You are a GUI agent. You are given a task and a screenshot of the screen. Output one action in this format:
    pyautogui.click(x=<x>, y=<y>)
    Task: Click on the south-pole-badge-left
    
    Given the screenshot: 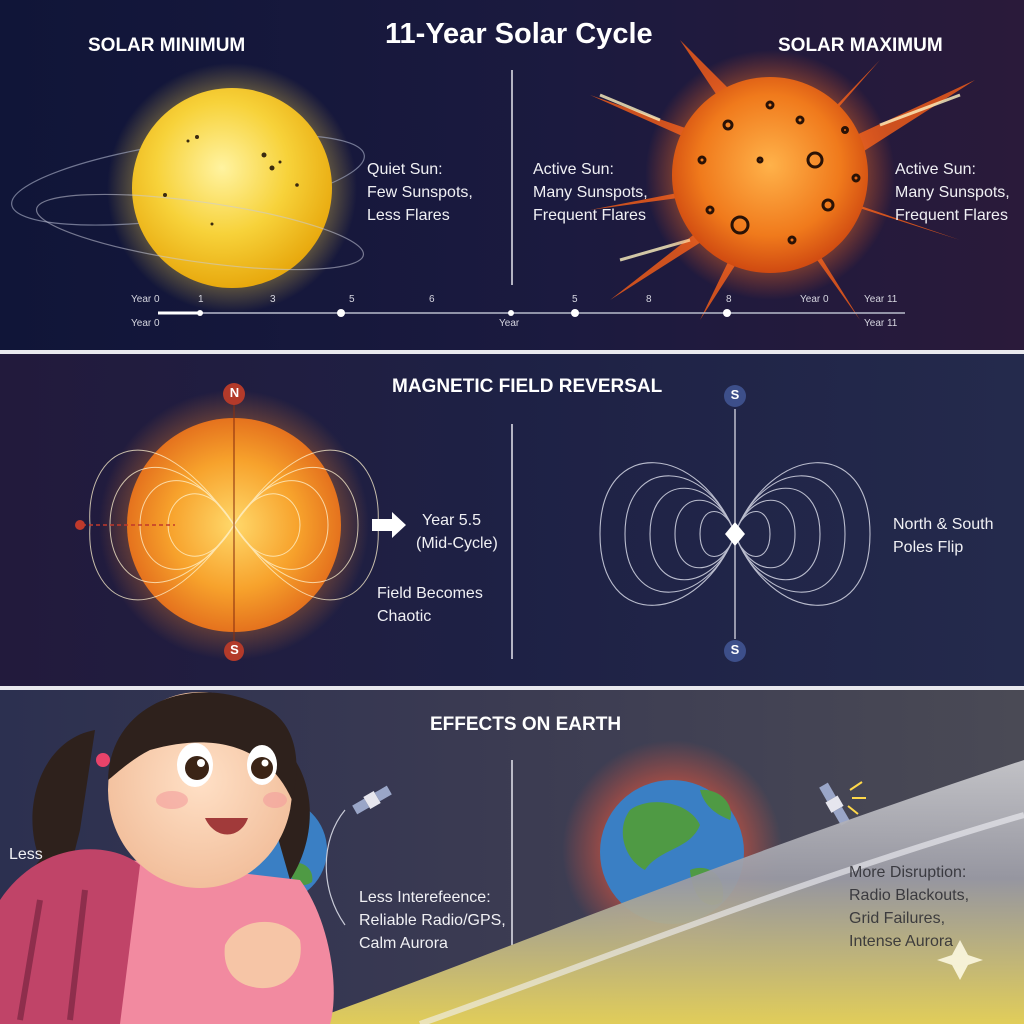 What is the action you would take?
    pyautogui.click(x=234, y=651)
    